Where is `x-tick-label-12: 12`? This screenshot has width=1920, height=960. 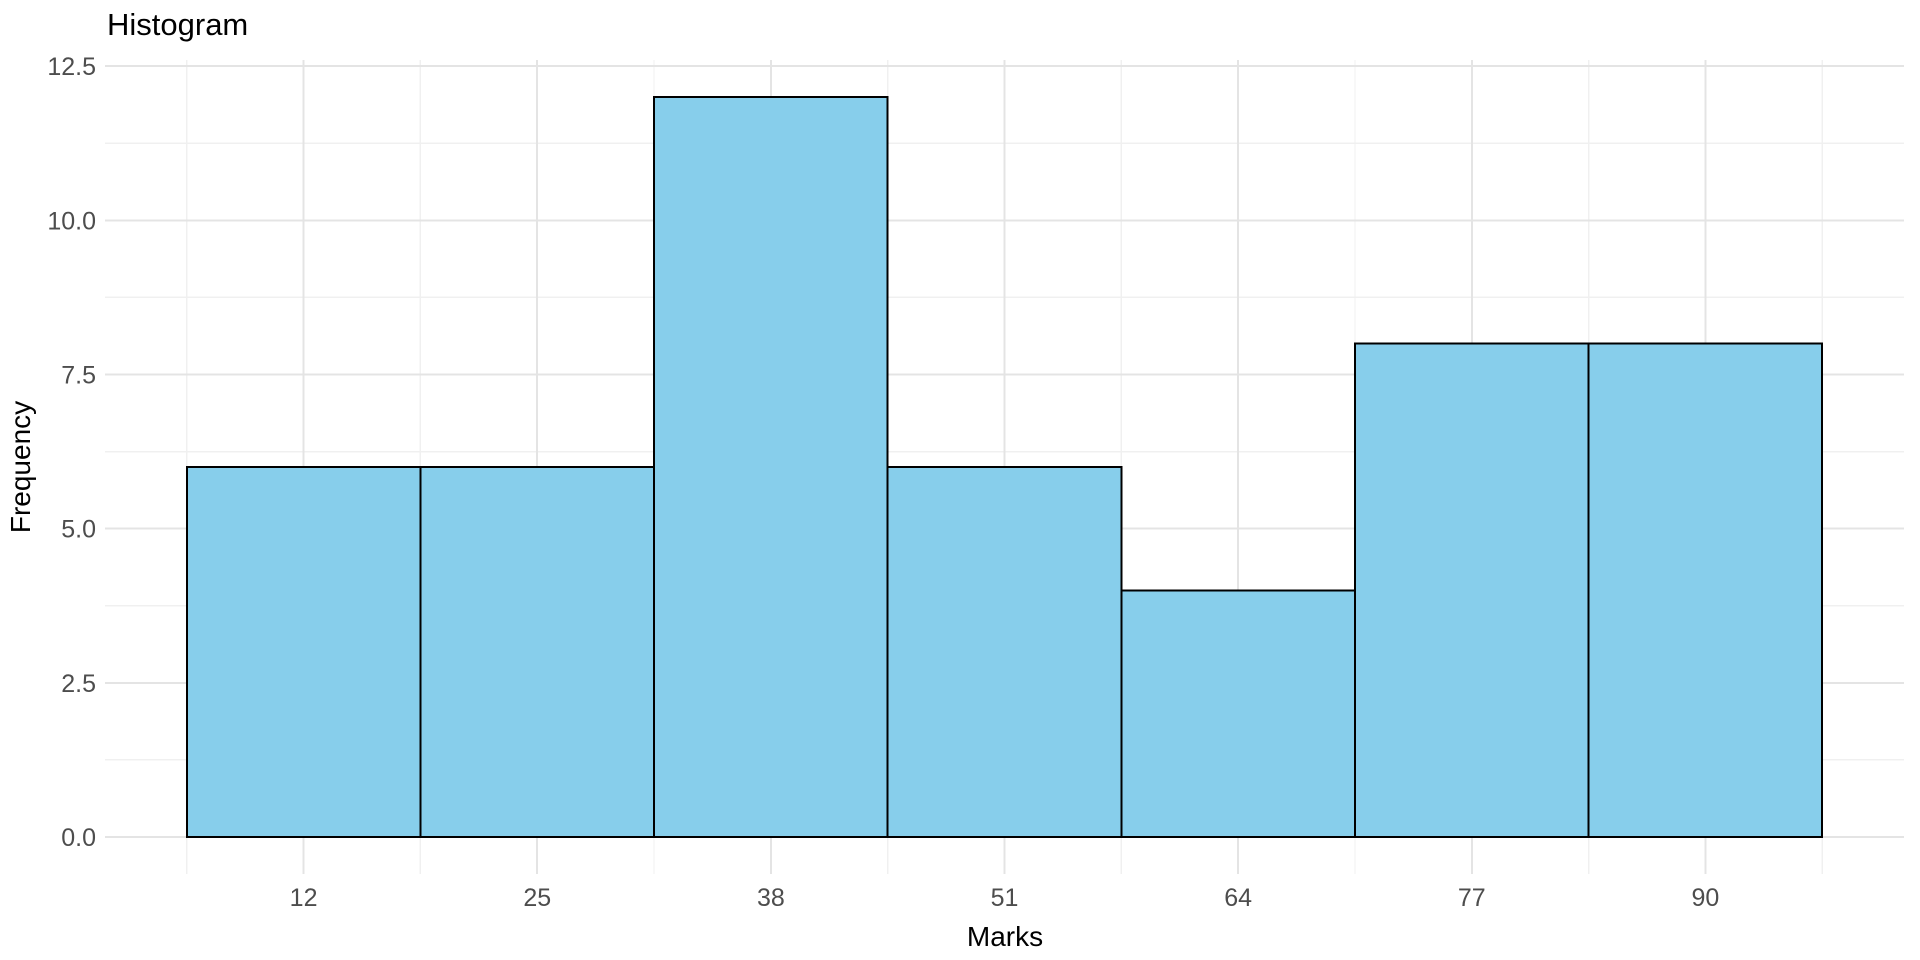 x-tick-label-12: 12 is located at coordinates (304, 898).